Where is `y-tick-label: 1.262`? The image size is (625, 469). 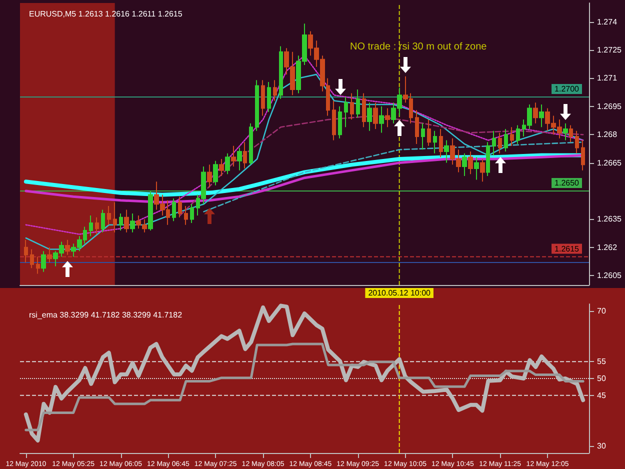
y-tick-label: 1.262 is located at coordinates (607, 247).